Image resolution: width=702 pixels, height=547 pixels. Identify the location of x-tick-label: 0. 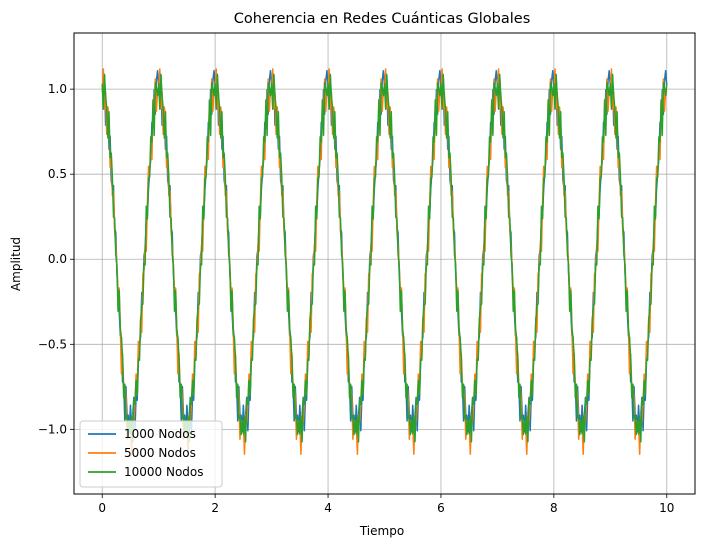
(102, 508).